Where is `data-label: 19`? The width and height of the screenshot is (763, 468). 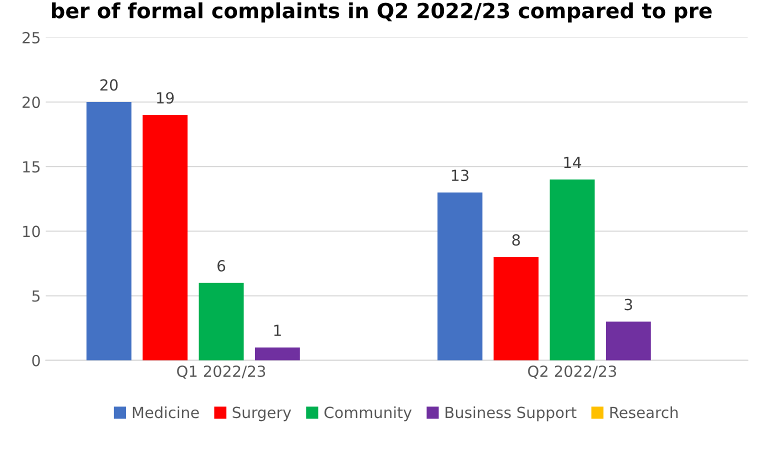 data-label: 19 is located at coordinates (165, 98).